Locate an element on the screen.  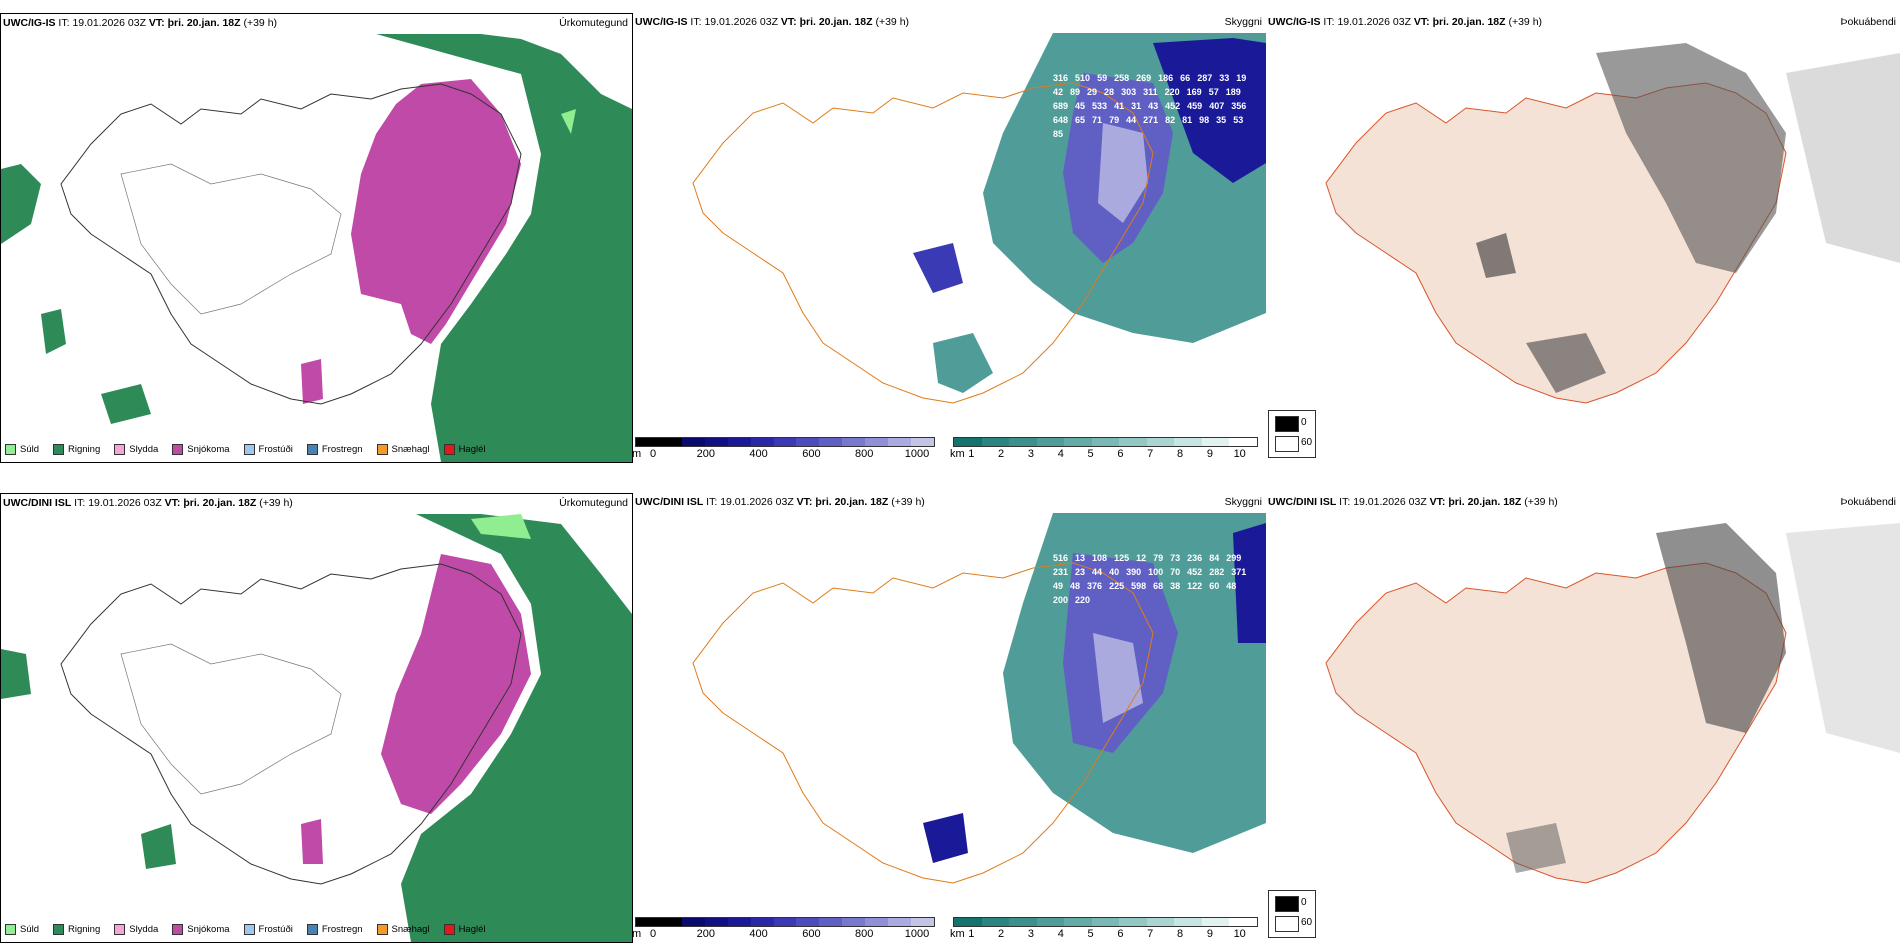
visibility-colorbar-tick-label: 7 is located at coordinates (1150, 934).